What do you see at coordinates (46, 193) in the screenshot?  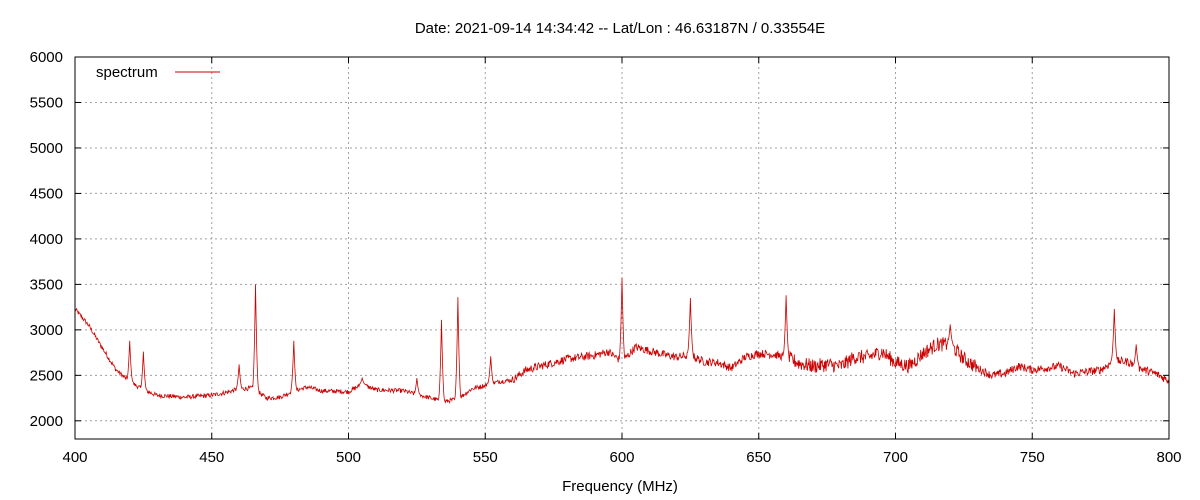 I see `y-tick-label-4500: 4500` at bounding box center [46, 193].